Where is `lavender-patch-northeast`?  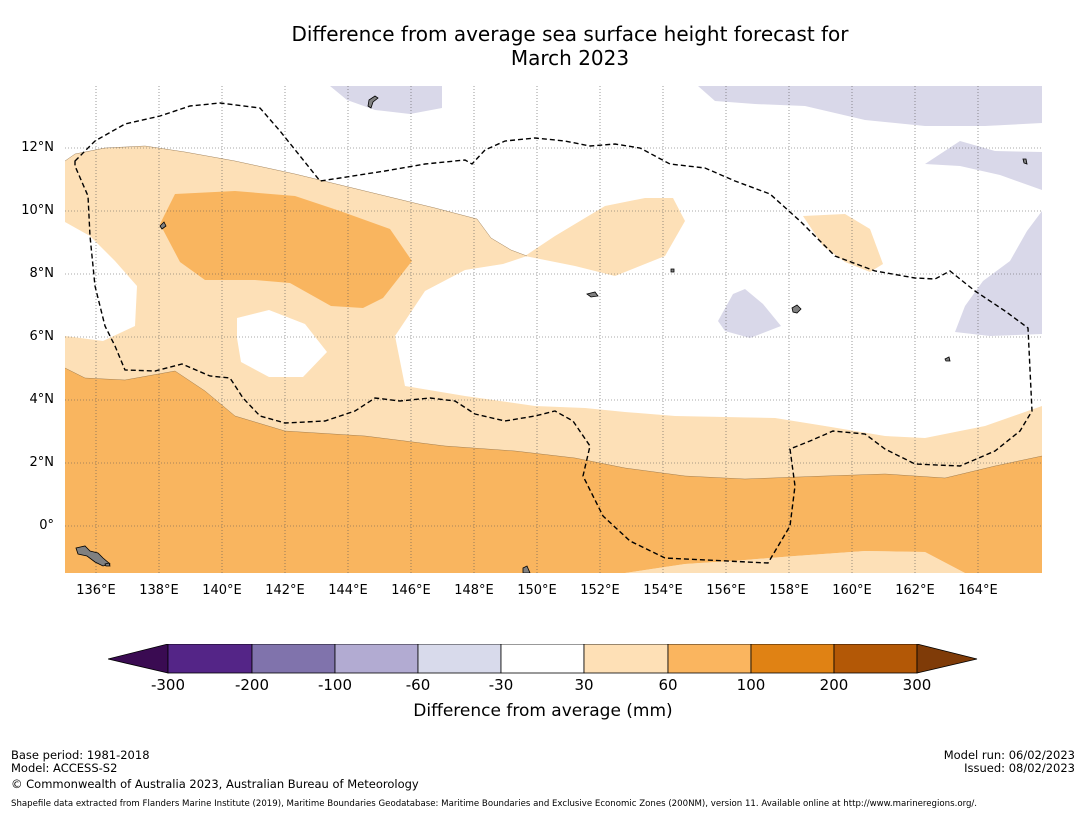 lavender-patch-northeast is located at coordinates (870, 106).